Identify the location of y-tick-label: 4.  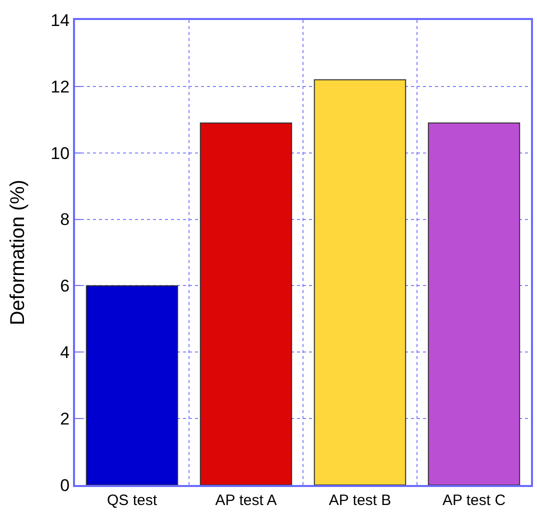
(65, 352).